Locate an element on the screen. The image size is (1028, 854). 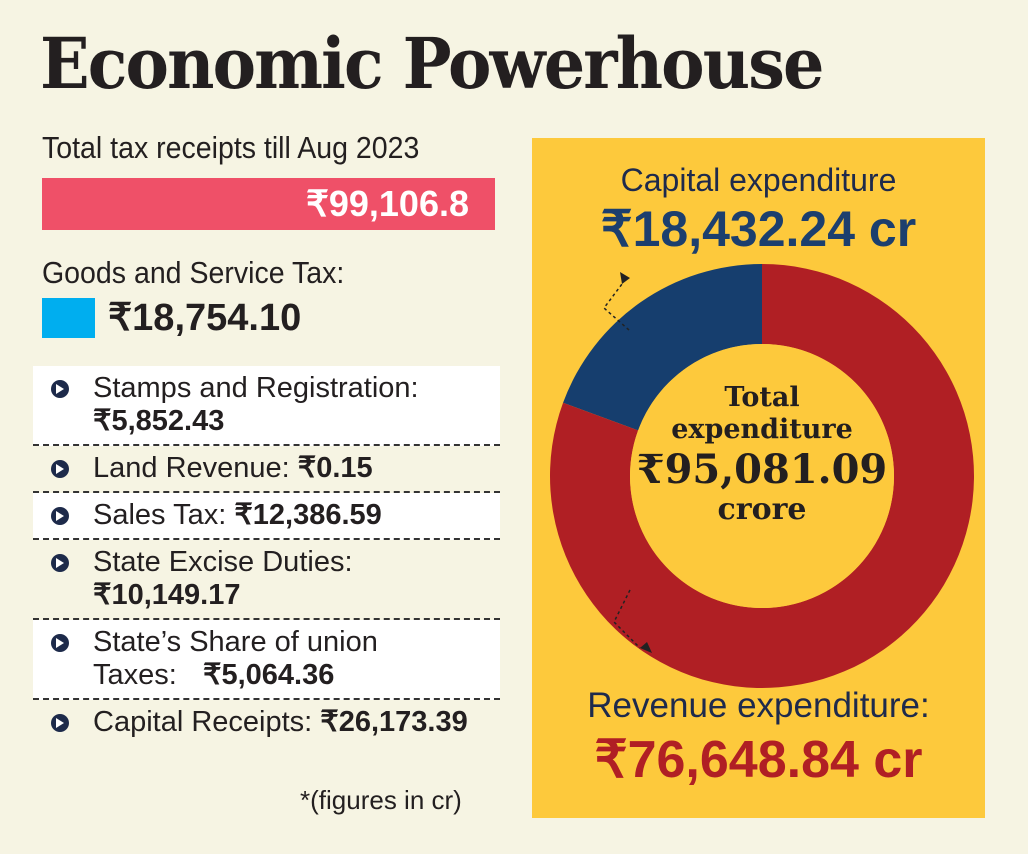
list-item: Capital Receipts: ₹26,173.39 is located at coordinates (266, 722).